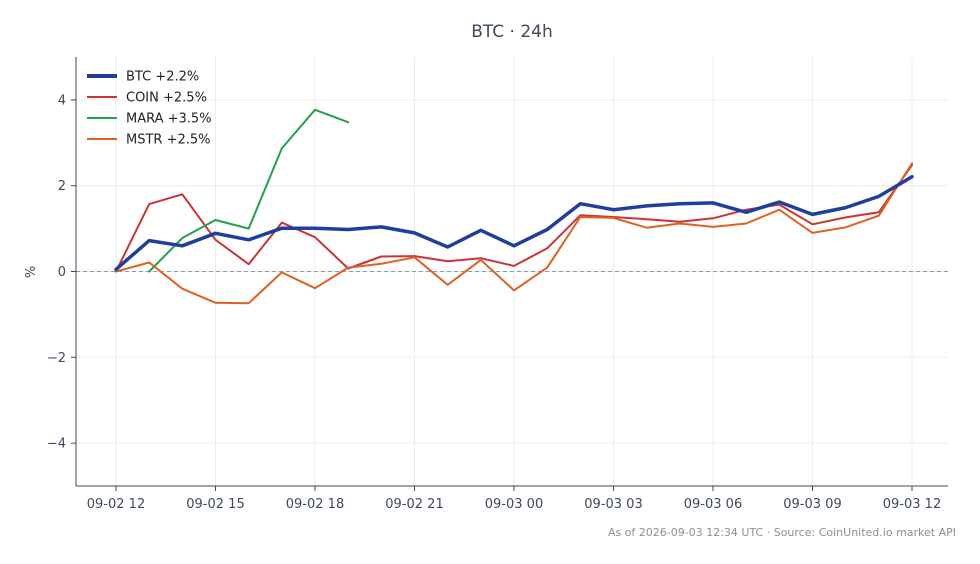 Image resolution: width=980 pixels, height=564 pixels. I want to click on x-tick-label: 09-03 12, so click(912, 504).